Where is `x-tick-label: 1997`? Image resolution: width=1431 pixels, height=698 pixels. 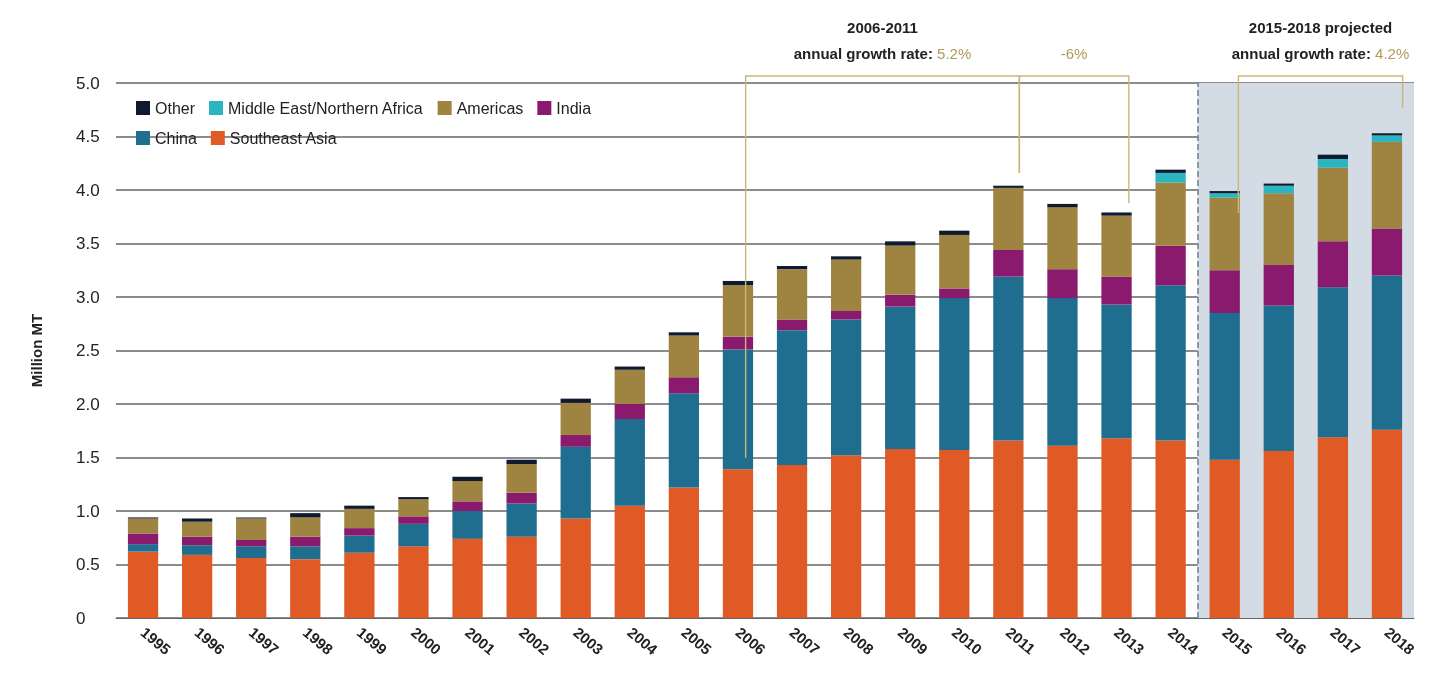 x-tick-label: 1997 is located at coordinates (264, 640).